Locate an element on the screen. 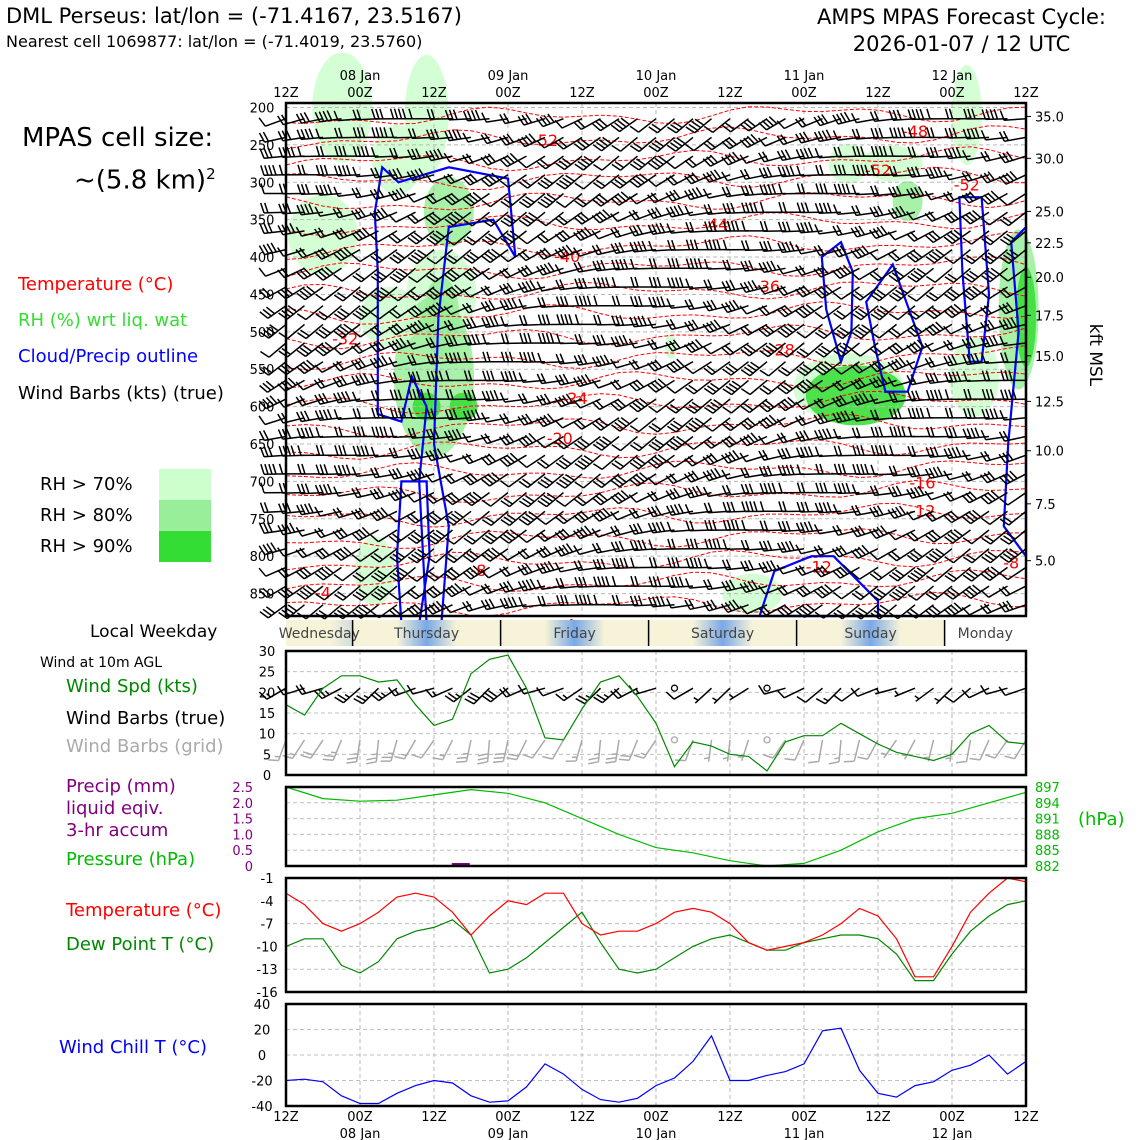  temp-tick--4: -4 is located at coordinates (267, 902).